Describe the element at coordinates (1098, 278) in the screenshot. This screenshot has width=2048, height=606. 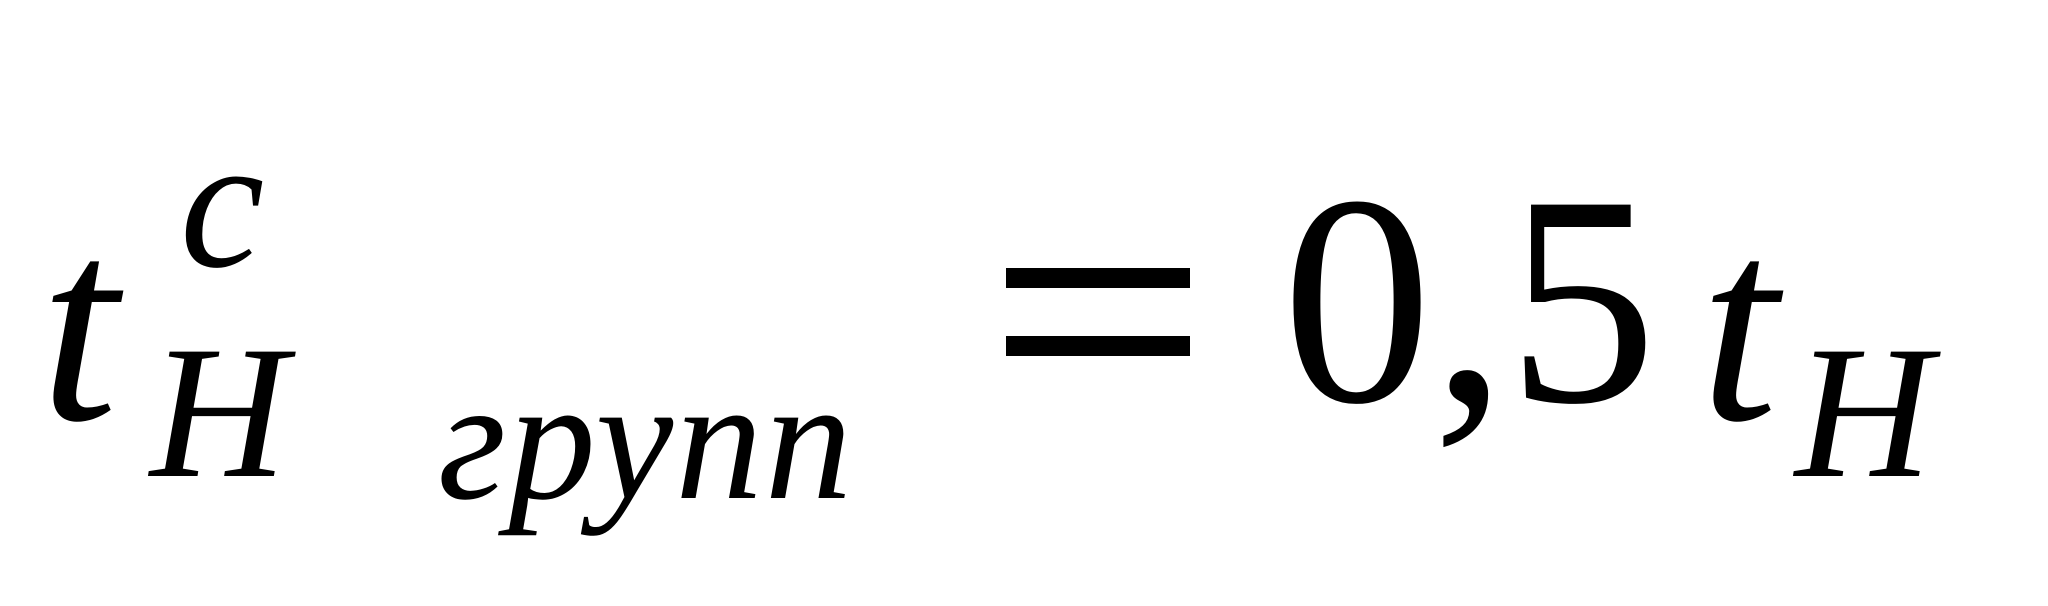
I see `equals-sign-top-bar` at that location.